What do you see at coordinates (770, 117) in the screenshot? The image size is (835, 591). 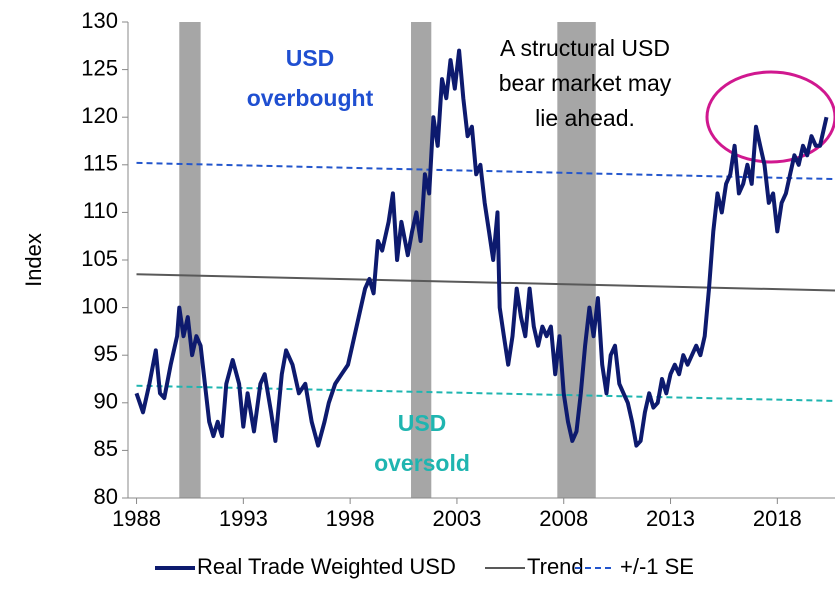 I see `highlight-ellipse` at bounding box center [770, 117].